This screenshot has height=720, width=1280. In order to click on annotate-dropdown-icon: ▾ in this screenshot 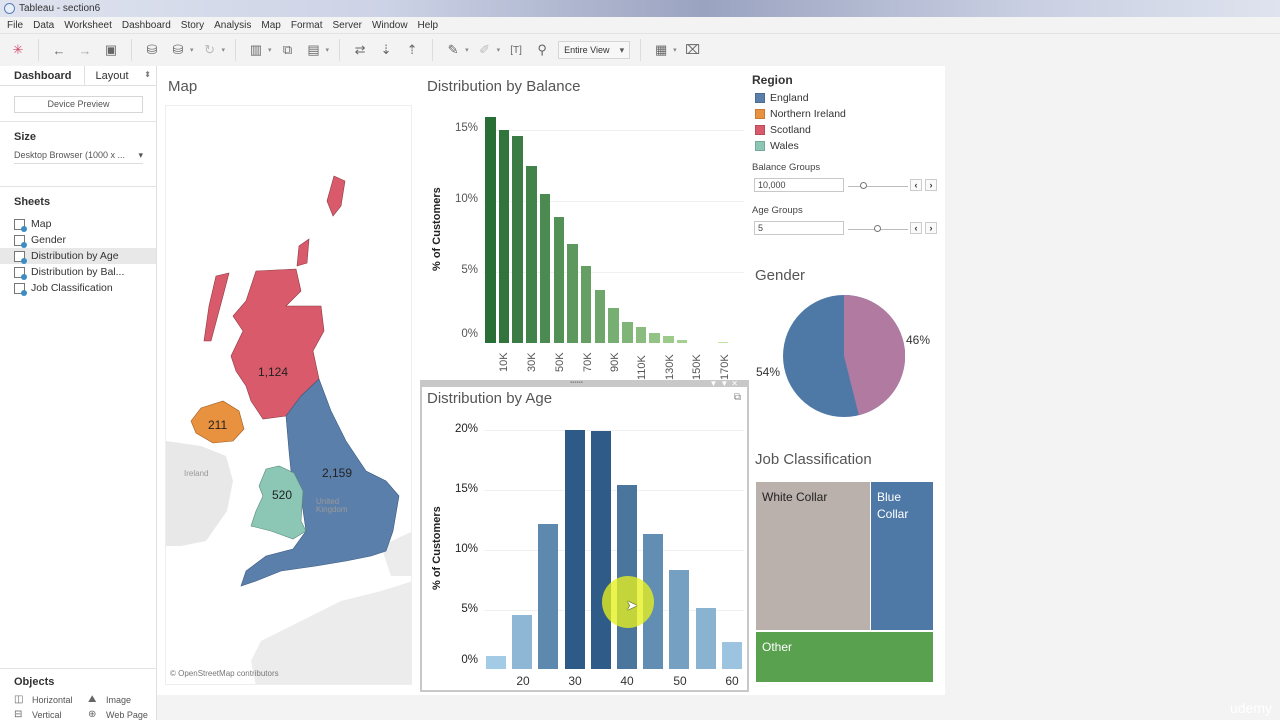, I will do `click(498, 50)`.